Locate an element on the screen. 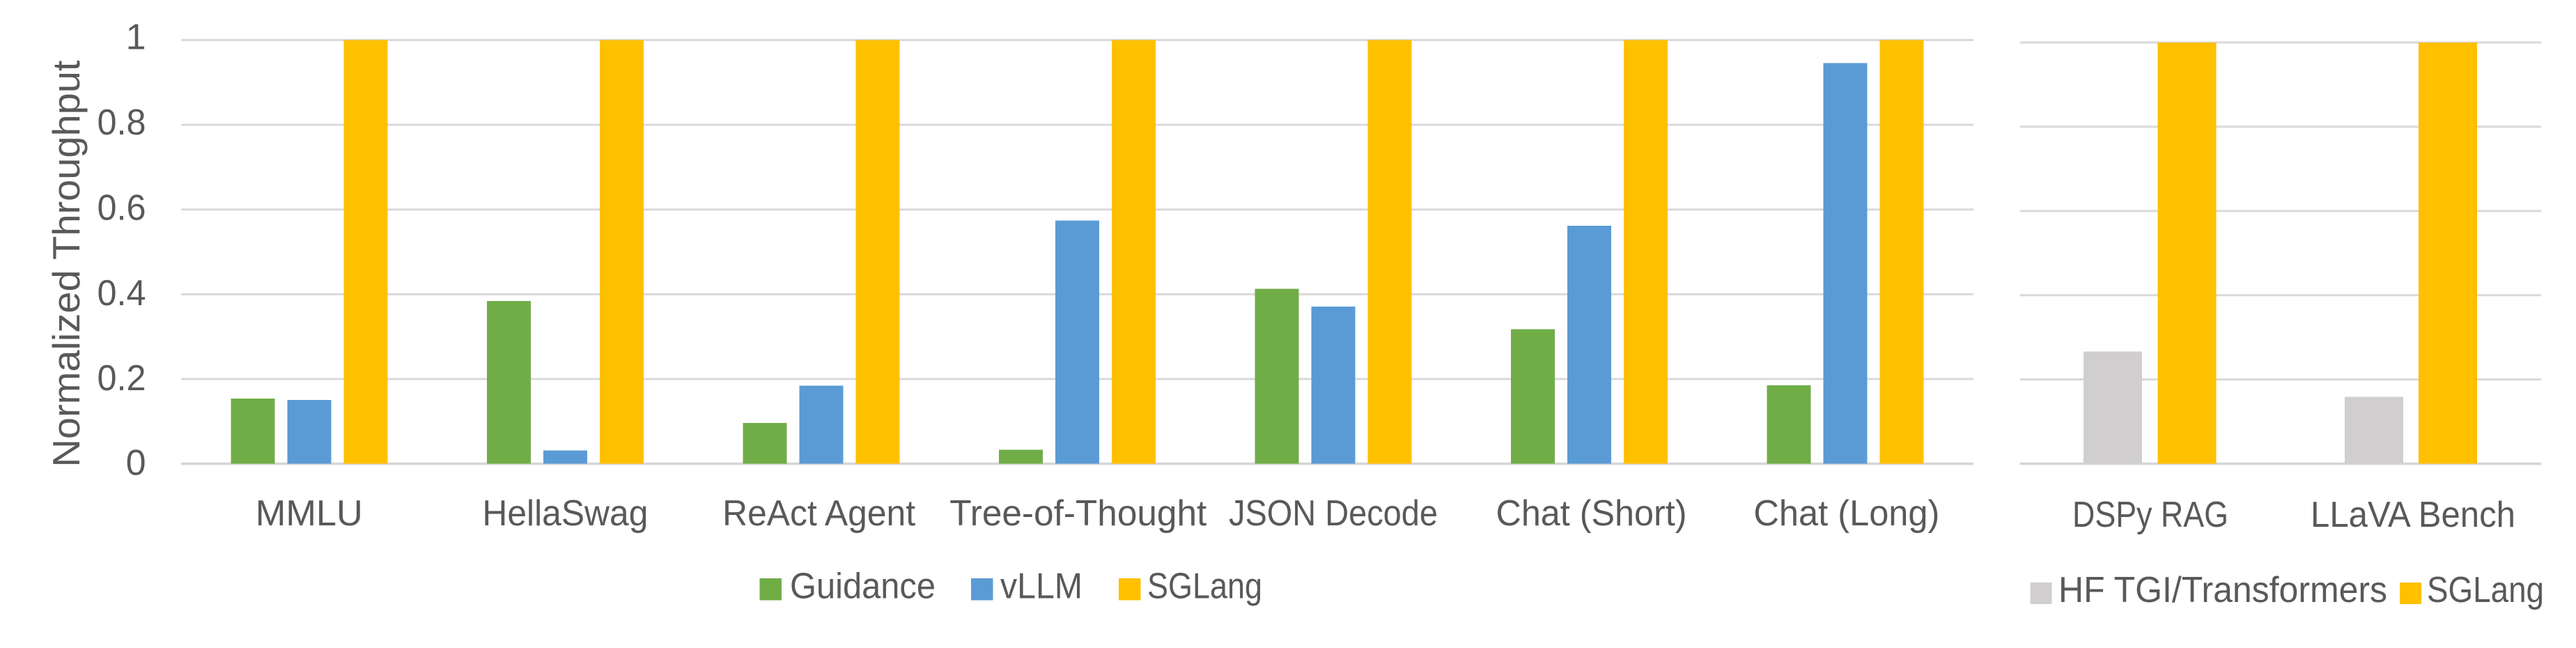 This screenshot has height=648, width=2576. svg-text: DSPy RAG is located at coordinates (2150, 515).